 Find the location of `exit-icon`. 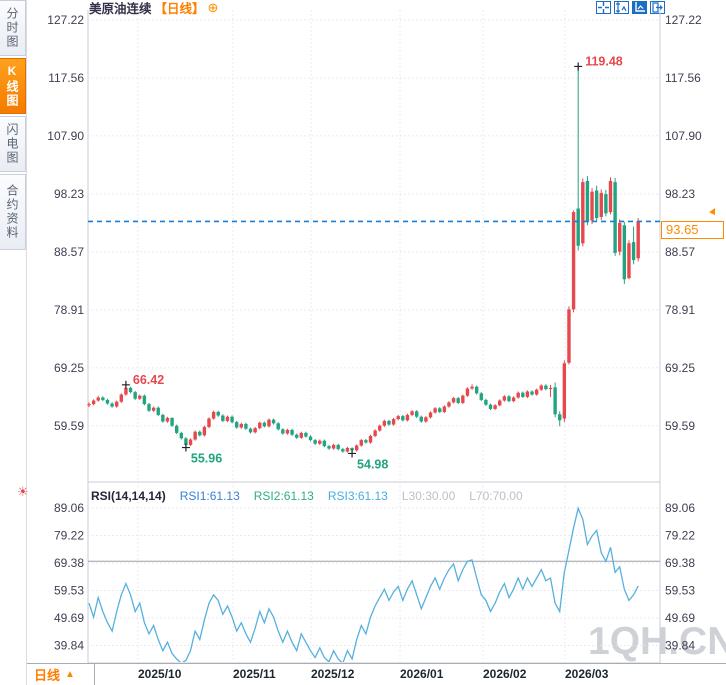

exit-icon is located at coordinates (657, 7).